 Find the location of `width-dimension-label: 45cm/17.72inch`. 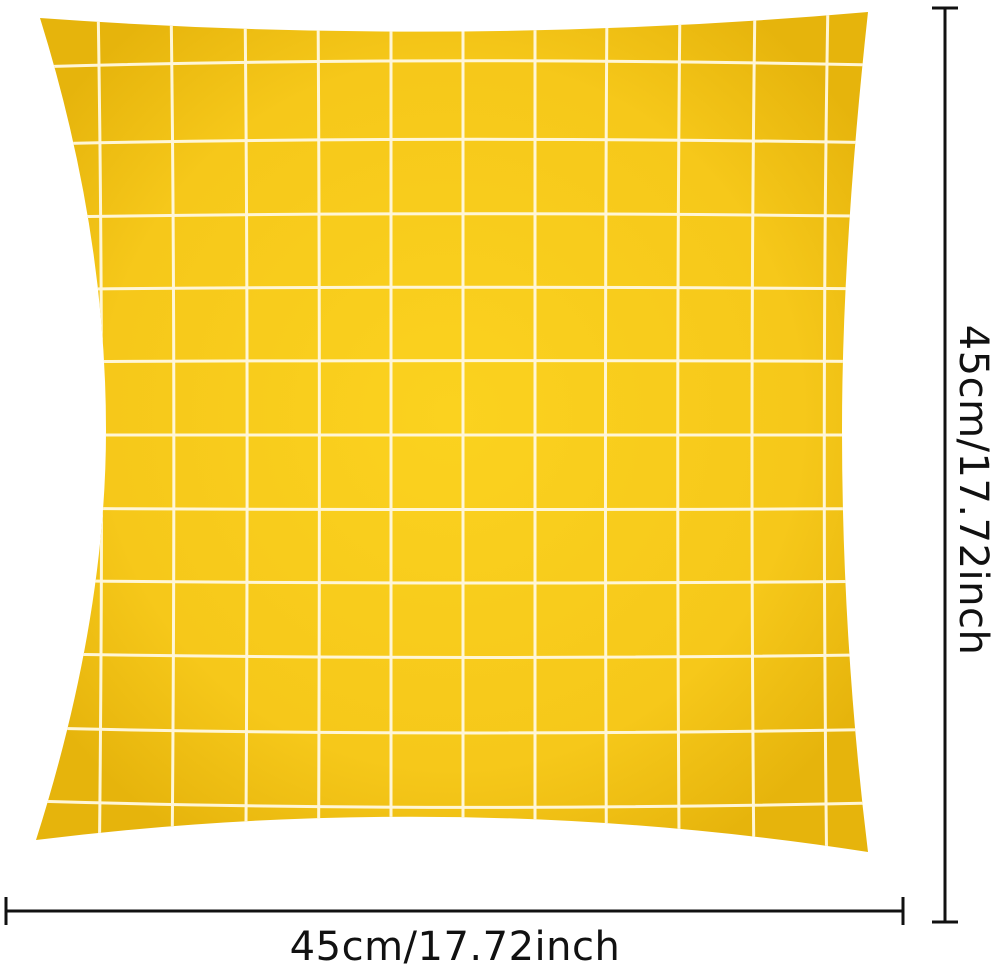

width-dimension-label: 45cm/17.72inch is located at coordinates (455, 947).